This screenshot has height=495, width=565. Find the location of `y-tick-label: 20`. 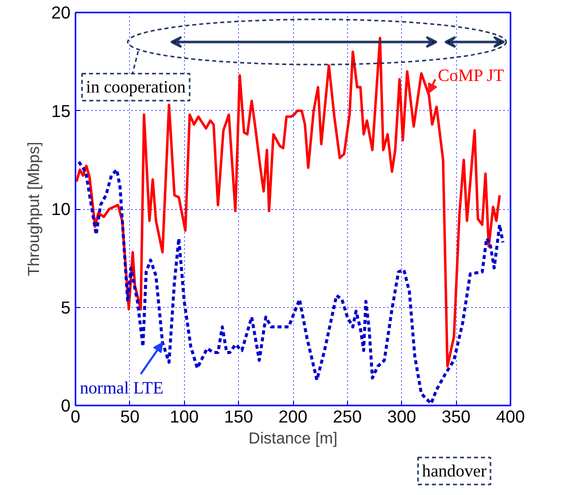

y-tick-label: 20 is located at coordinates (61, 12).